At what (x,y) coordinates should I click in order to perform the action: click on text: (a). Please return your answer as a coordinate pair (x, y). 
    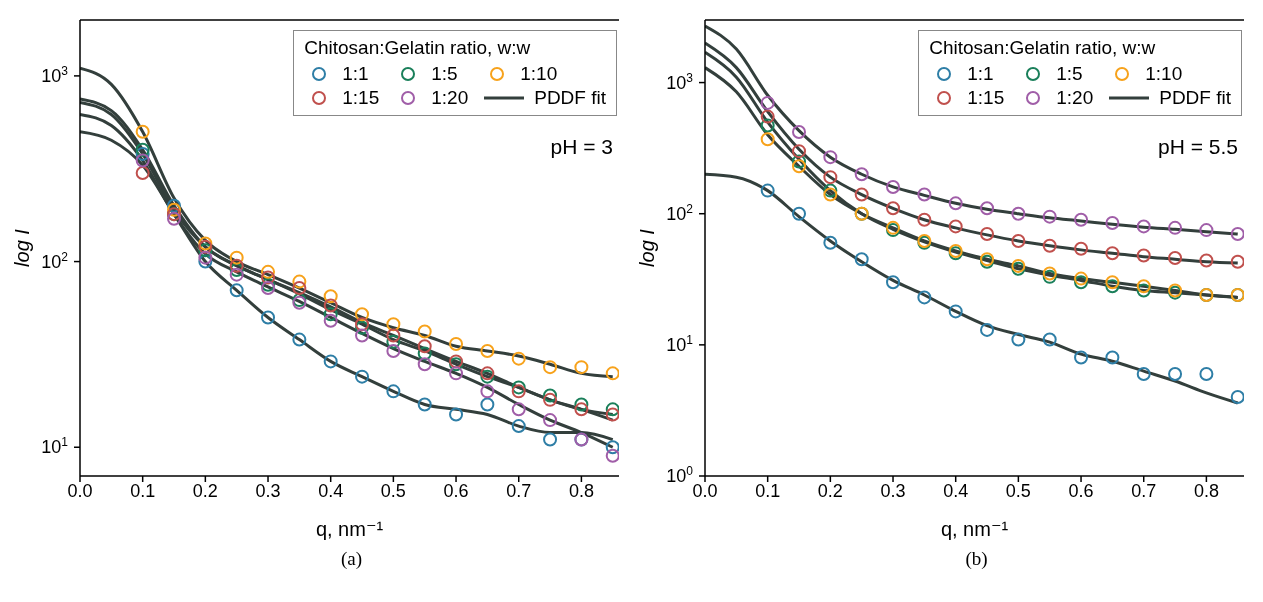
    Looking at the image, I should click on (351, 559).